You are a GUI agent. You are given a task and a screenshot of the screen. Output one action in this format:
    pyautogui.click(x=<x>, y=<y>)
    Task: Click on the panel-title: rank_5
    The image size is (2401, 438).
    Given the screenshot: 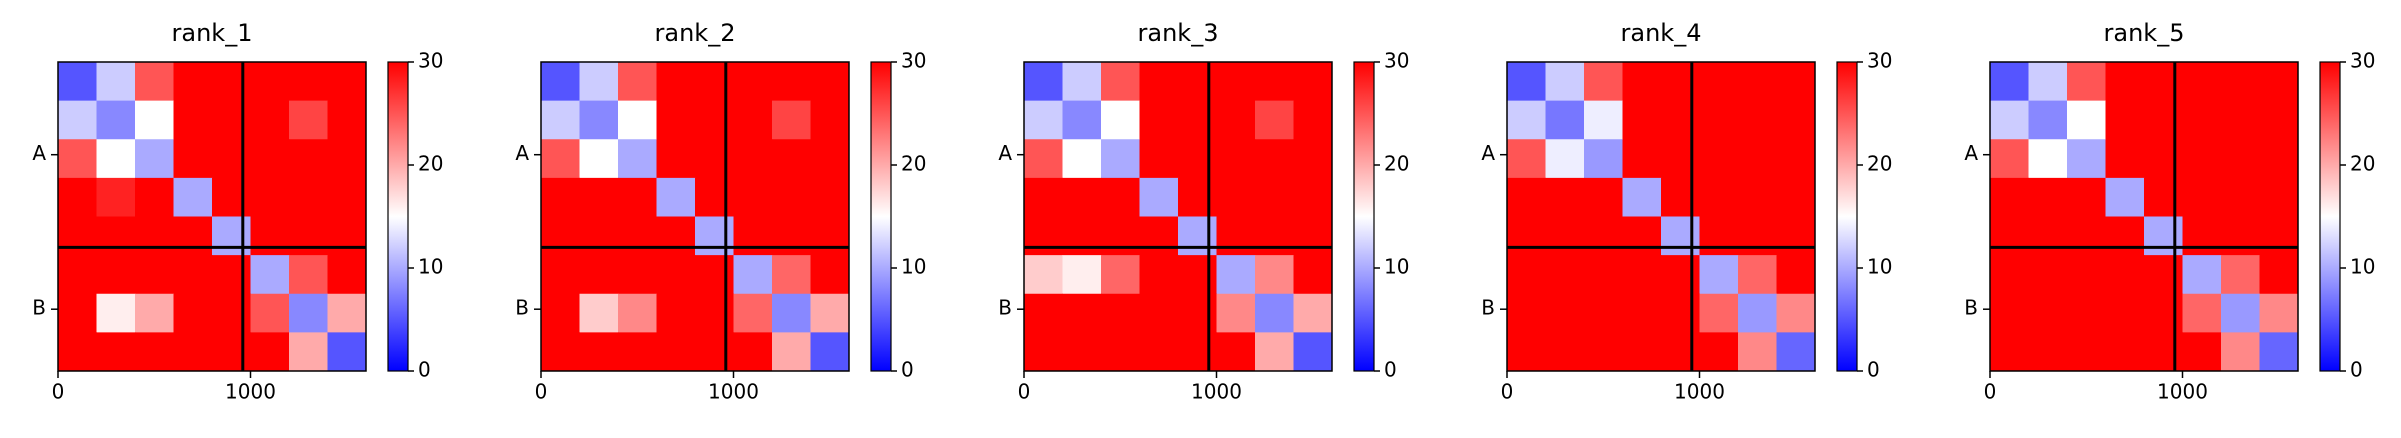 What is the action you would take?
    pyautogui.click(x=2144, y=33)
    